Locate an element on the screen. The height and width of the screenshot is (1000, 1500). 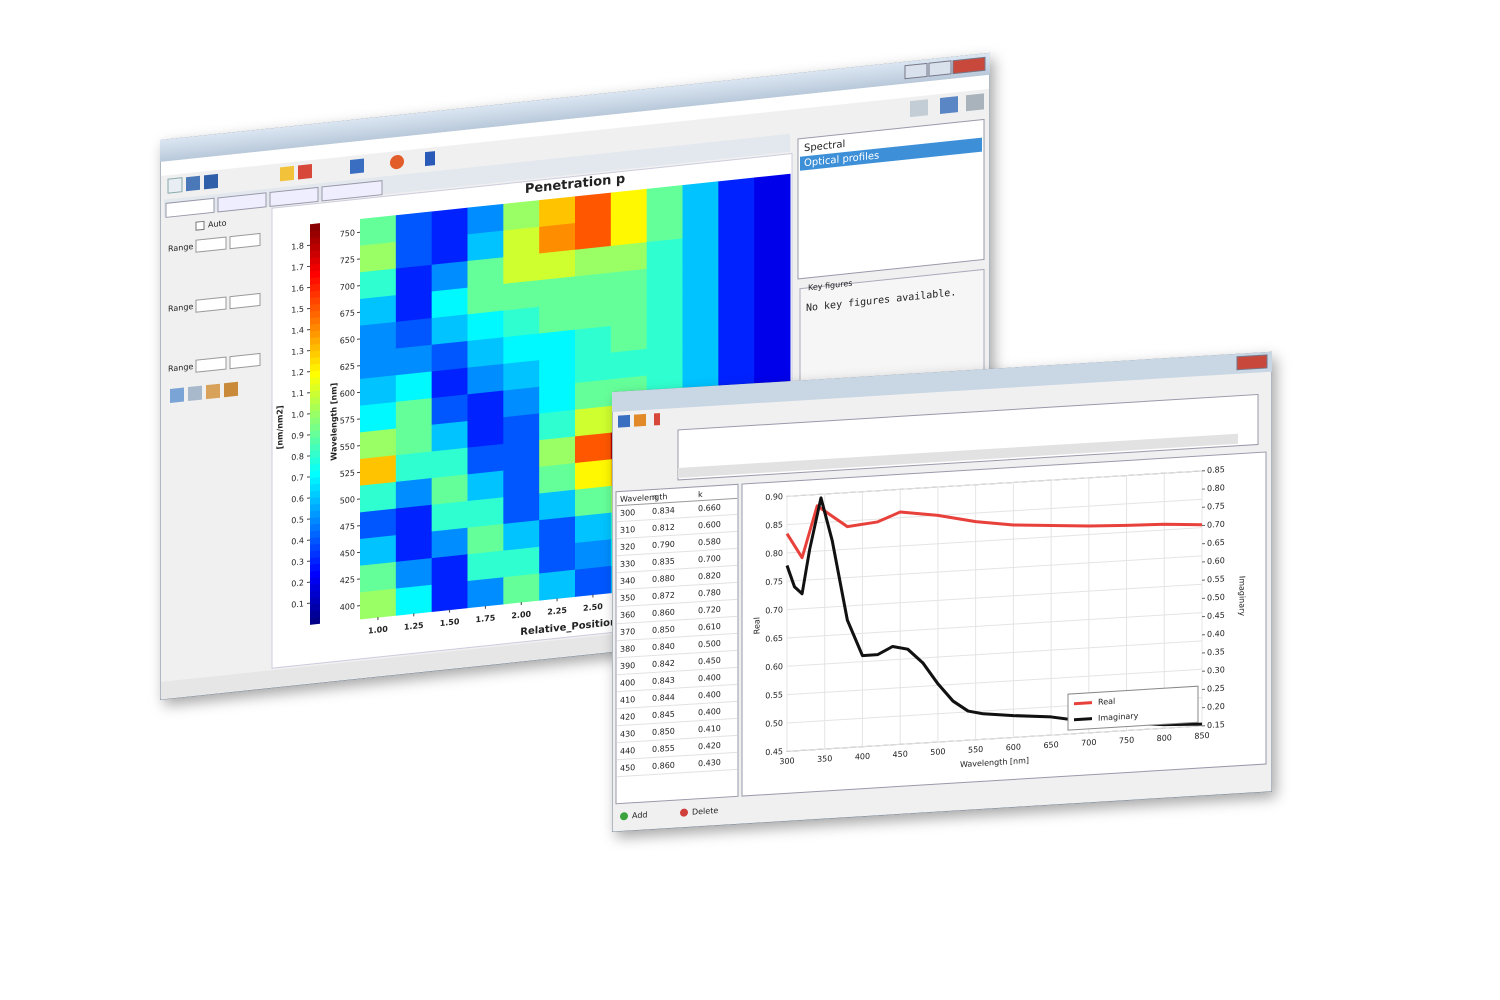
tool-print is located at coordinates (919, 108).